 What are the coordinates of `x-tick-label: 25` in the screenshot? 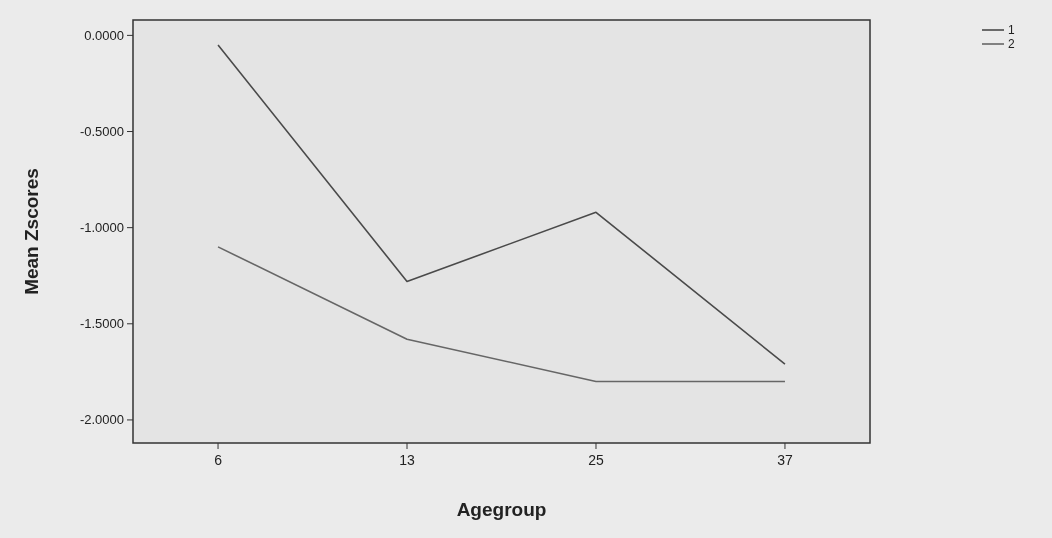 It's located at (596, 460).